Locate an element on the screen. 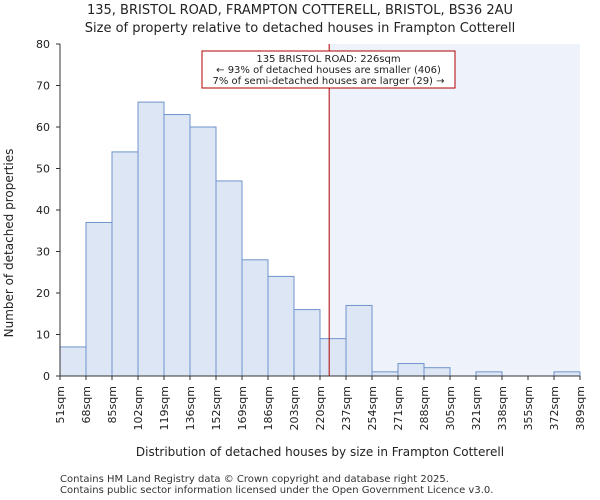 The width and height of the screenshot is (600, 500). x-tick-label: 389sqm is located at coordinates (580, 408).